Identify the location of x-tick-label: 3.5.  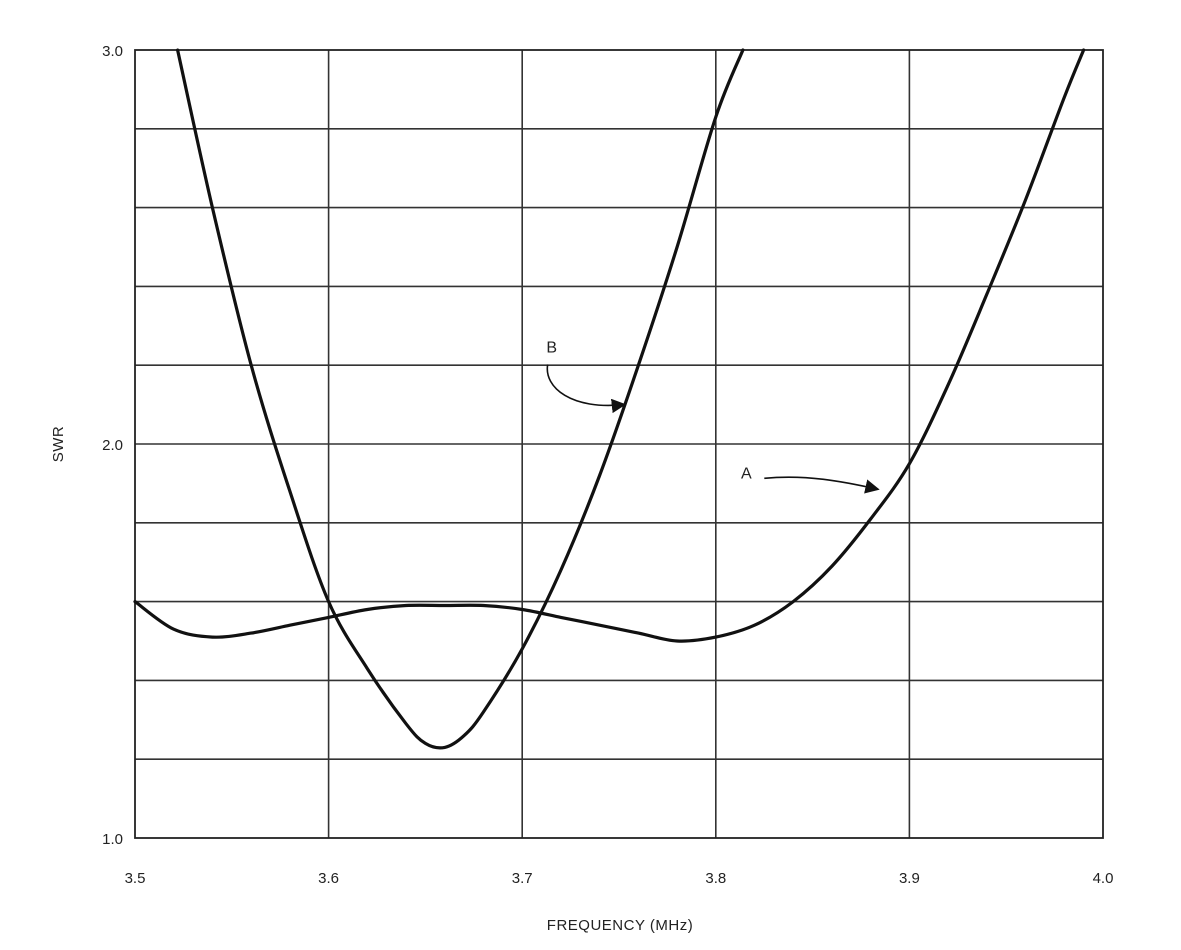
(135, 878).